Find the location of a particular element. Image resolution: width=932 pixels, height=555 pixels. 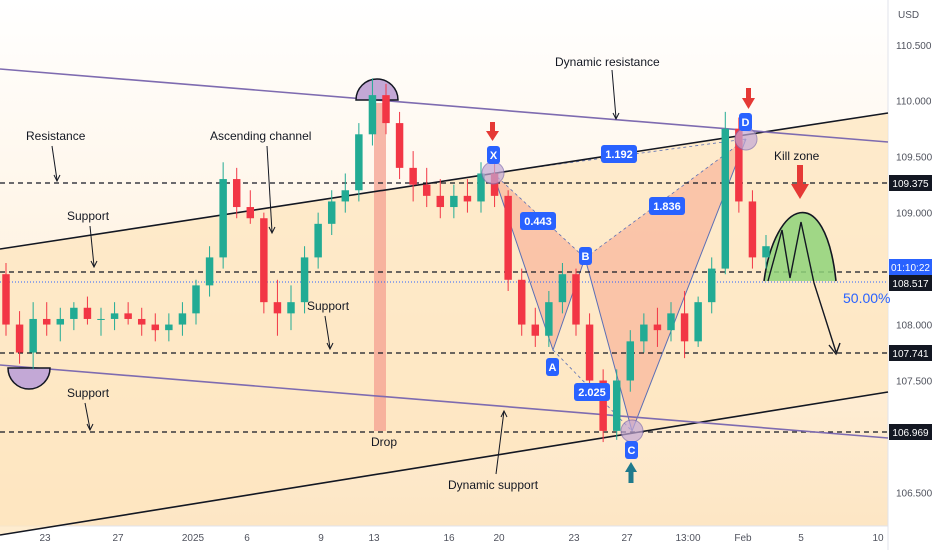

time-tick-label: 13:00 is located at coordinates (687, 538).